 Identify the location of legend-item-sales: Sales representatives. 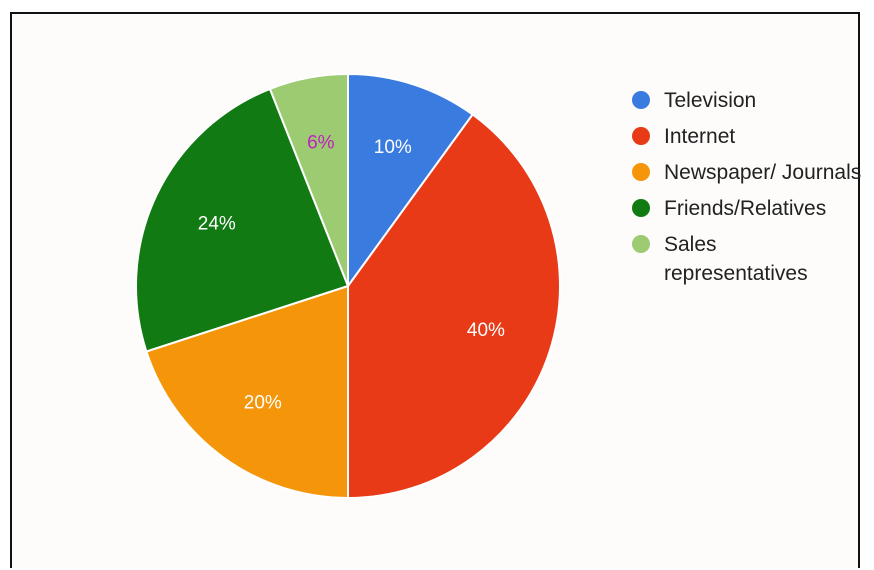
(742, 259).